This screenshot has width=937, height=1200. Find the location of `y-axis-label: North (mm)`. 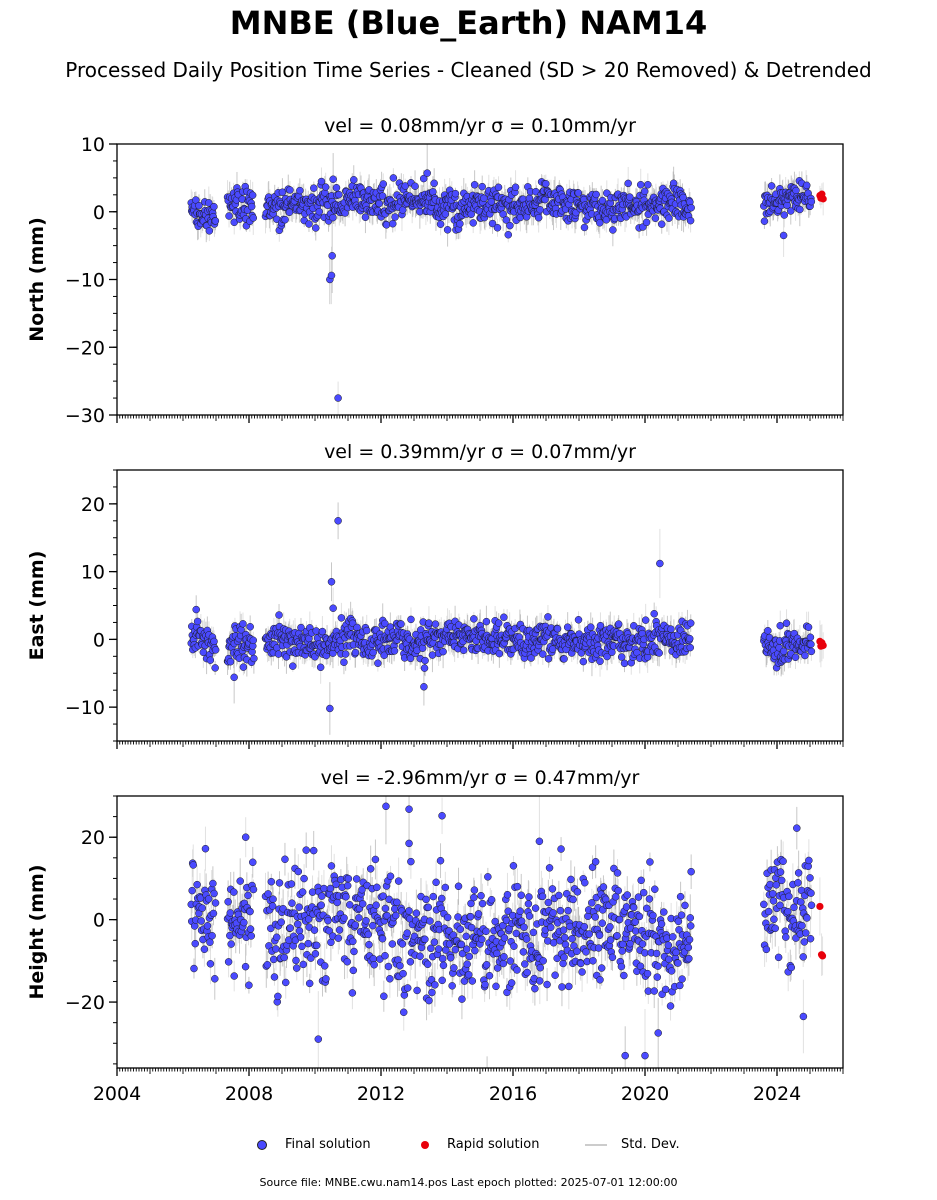

y-axis-label: North (mm) is located at coordinates (37, 279).